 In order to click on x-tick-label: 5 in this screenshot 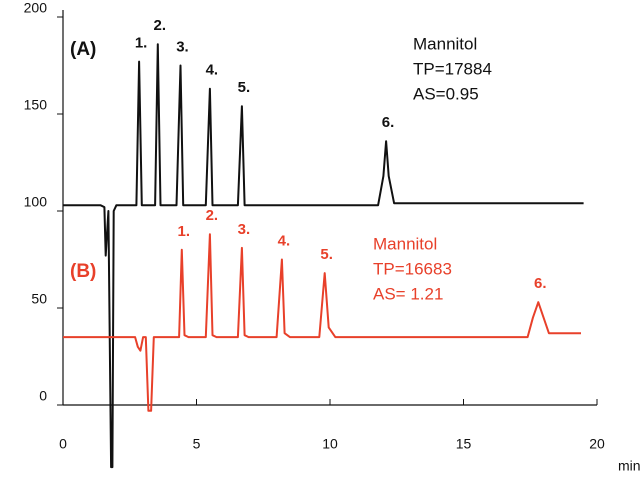, I will do `click(197, 444)`.